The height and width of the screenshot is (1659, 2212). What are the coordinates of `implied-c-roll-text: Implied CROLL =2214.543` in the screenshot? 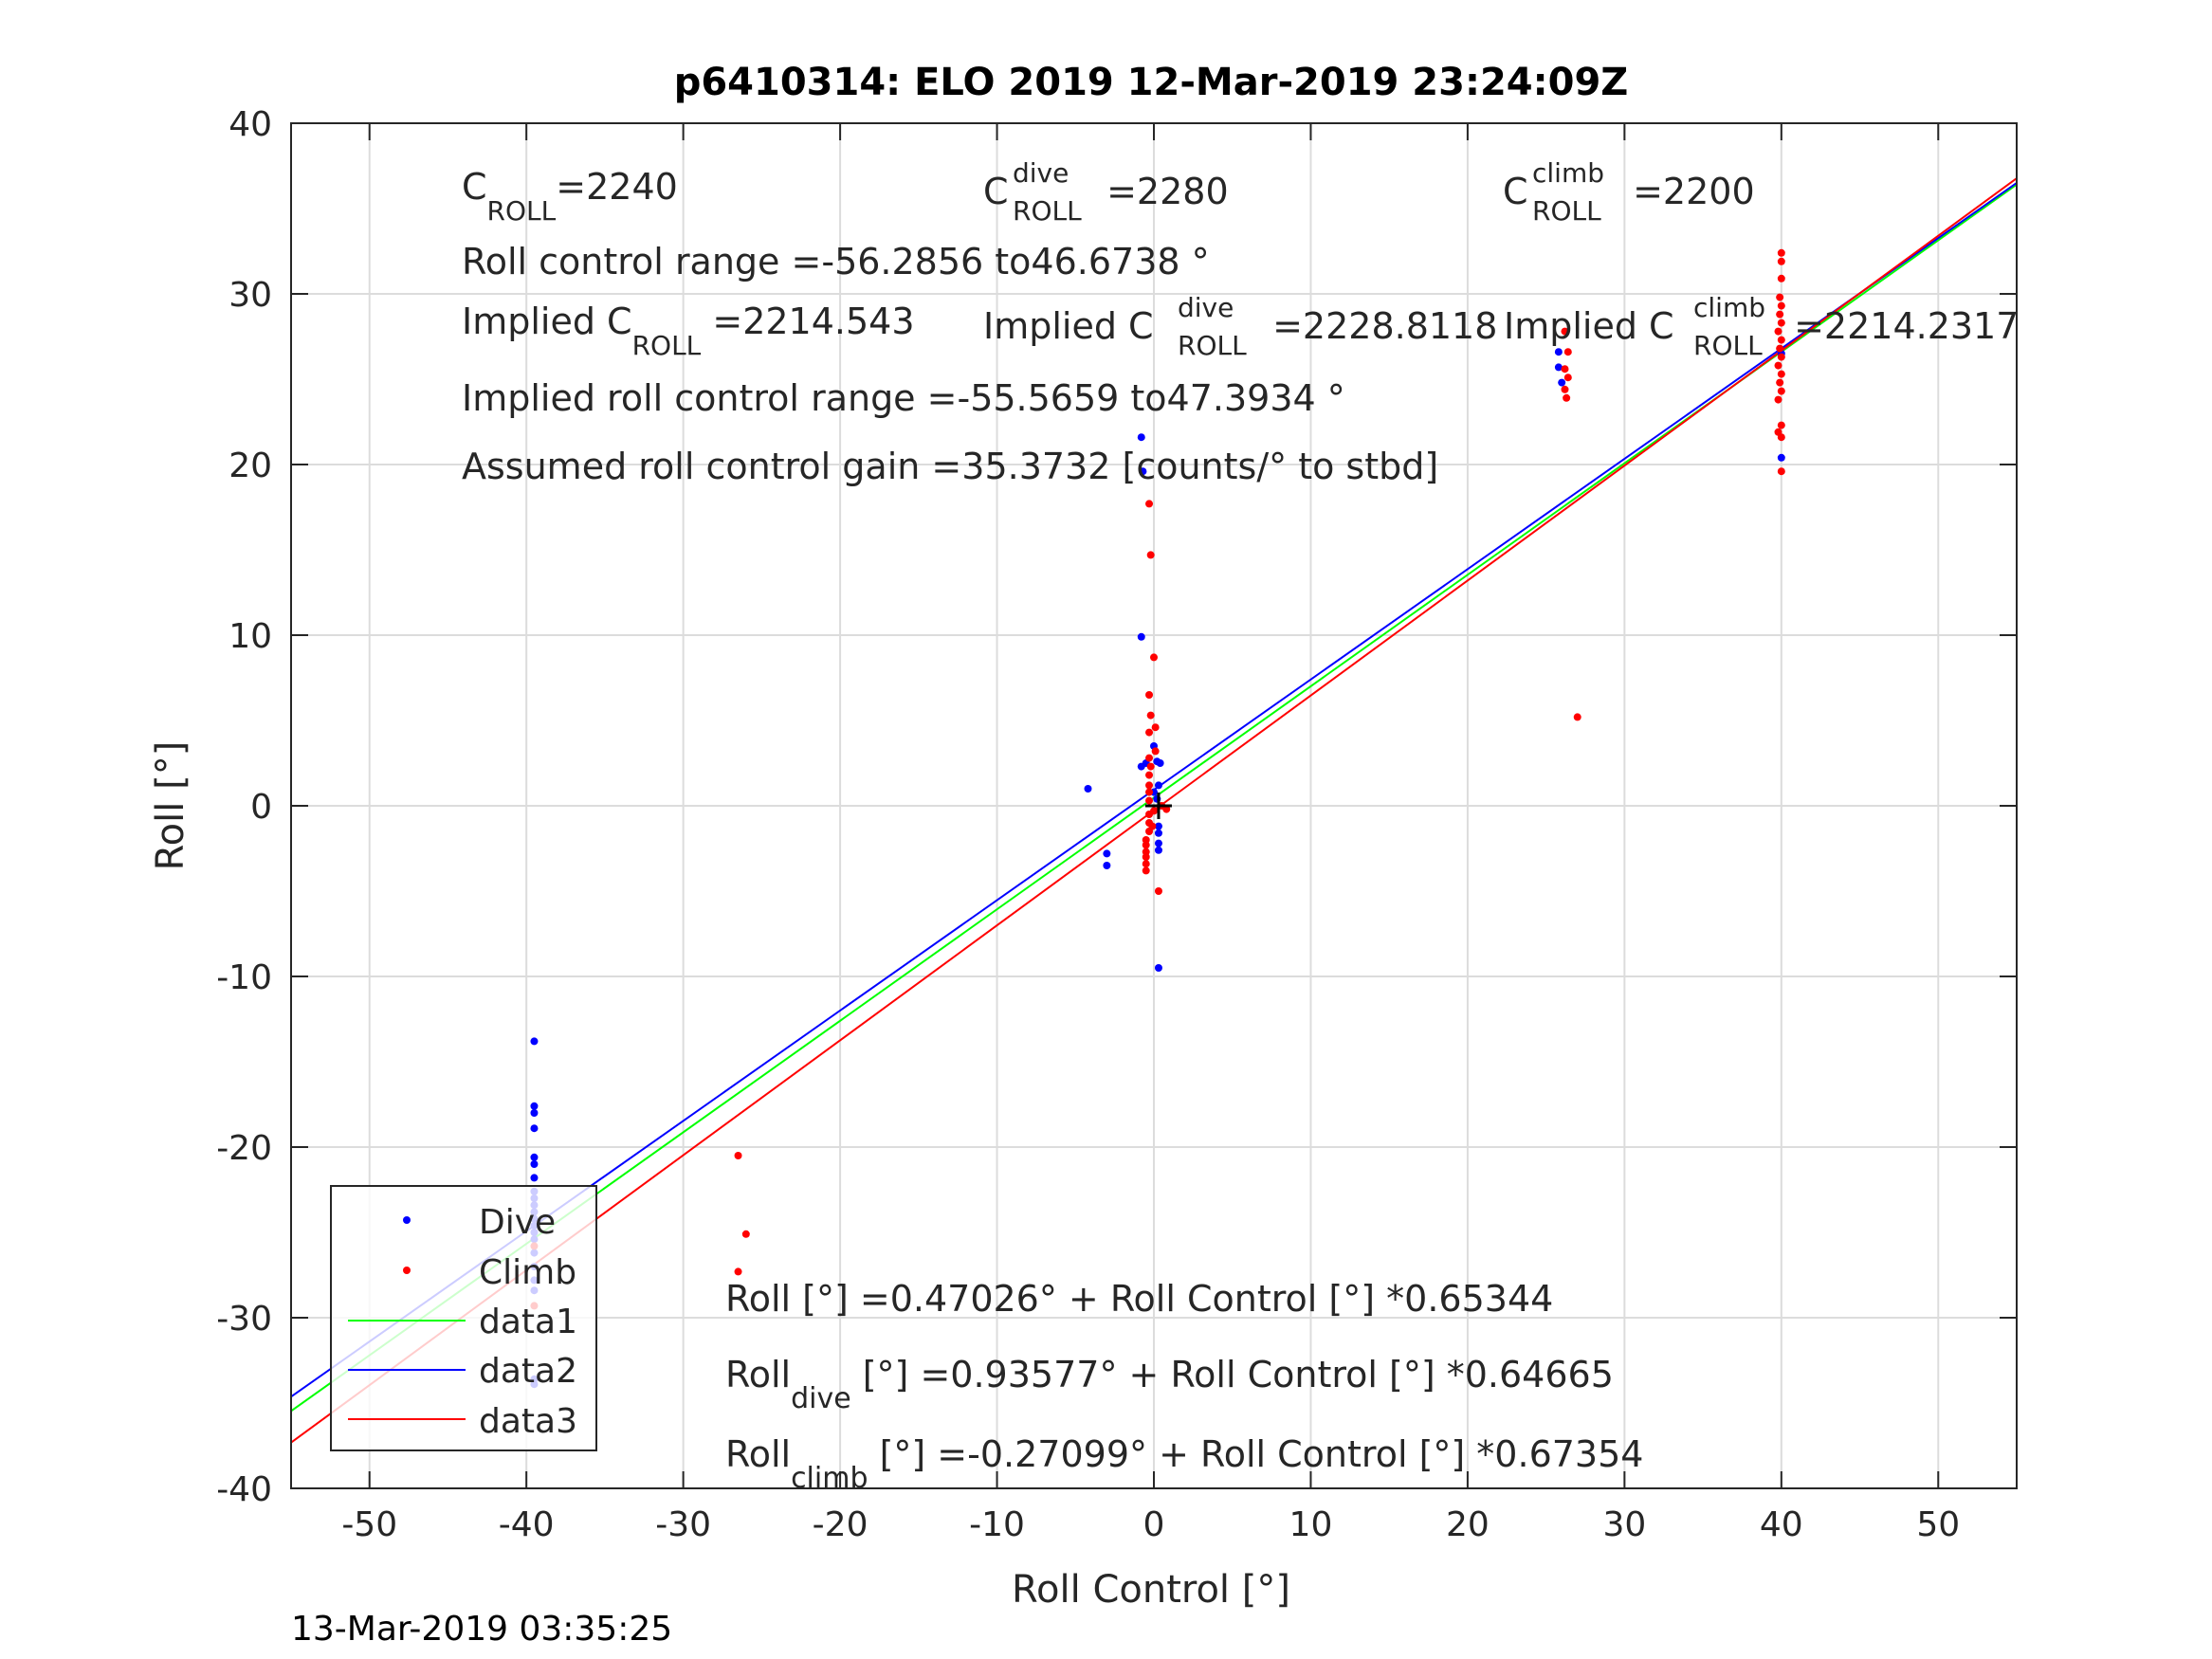 It's located at (688, 331).